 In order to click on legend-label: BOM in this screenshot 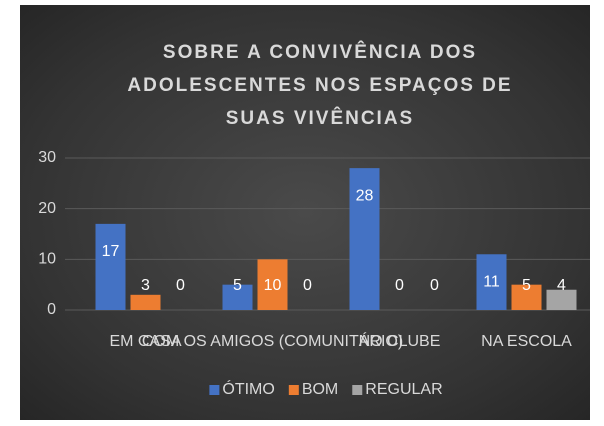, I will do `click(320, 389)`.